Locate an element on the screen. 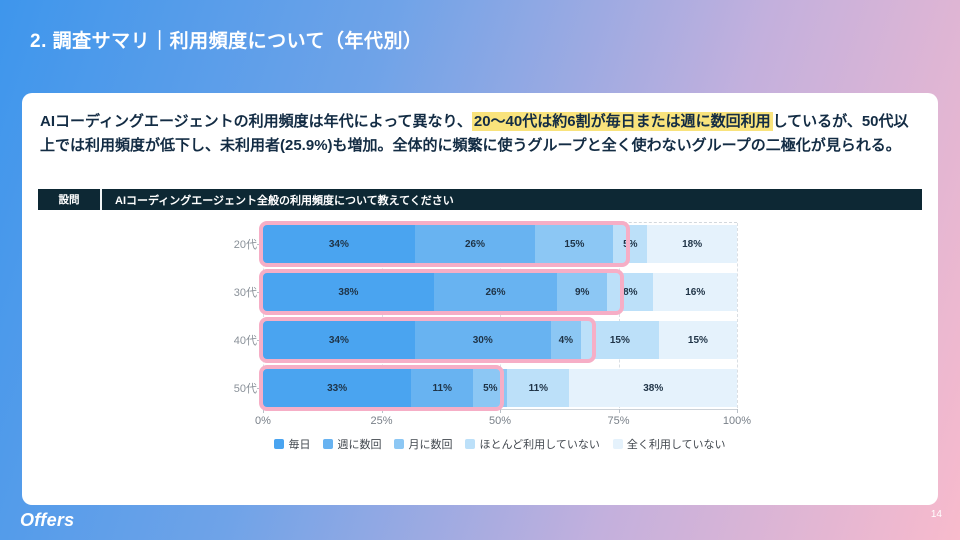 Image resolution: width=960 pixels, height=540 pixels. bar-value-label: 18% is located at coordinates (692, 244).